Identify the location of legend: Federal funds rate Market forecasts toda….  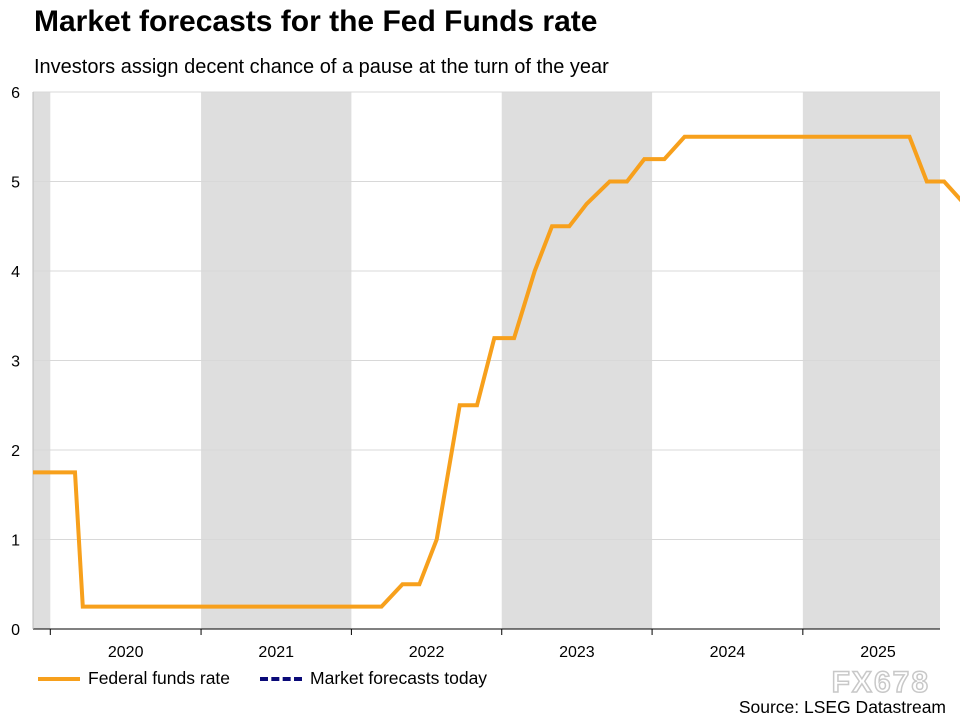
(277, 678).